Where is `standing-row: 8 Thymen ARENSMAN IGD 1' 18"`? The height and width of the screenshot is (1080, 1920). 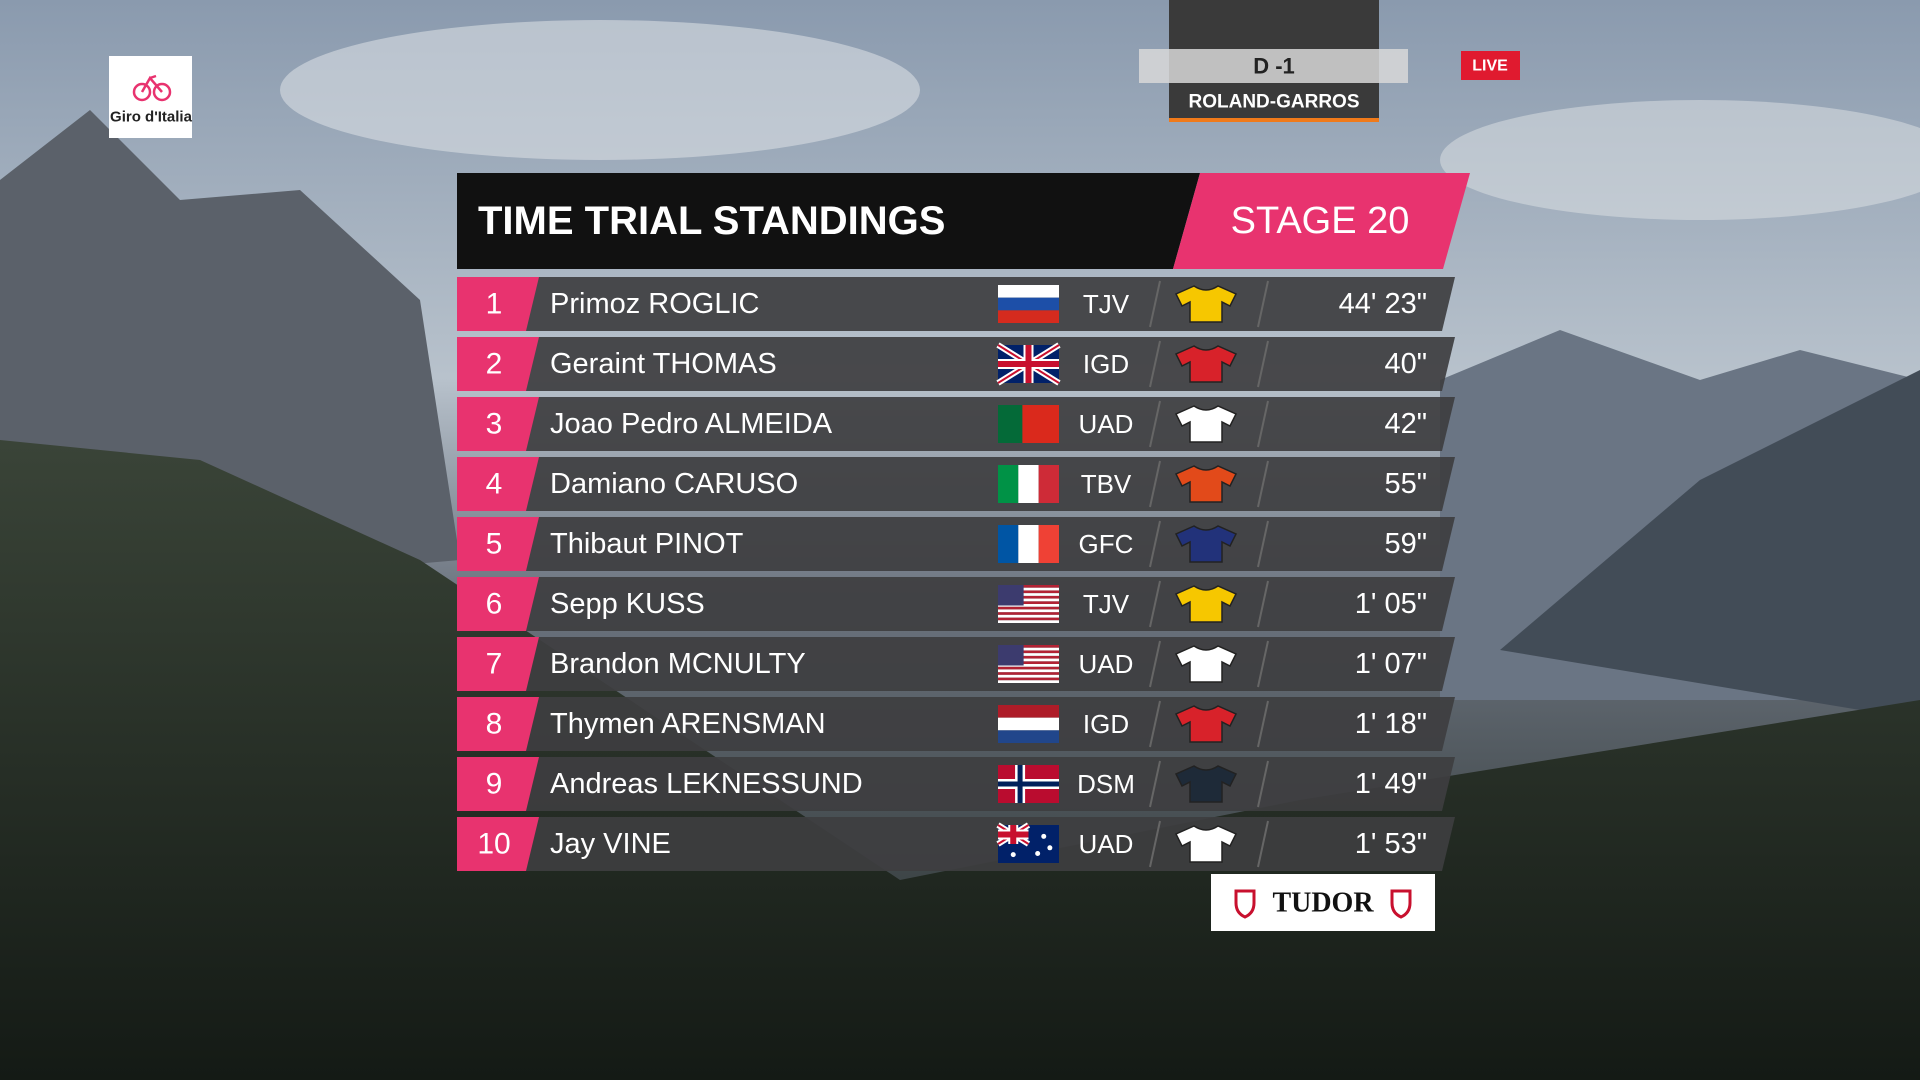 standing-row: 8 Thymen ARENSMAN IGD 1' 18" is located at coordinates (956, 724).